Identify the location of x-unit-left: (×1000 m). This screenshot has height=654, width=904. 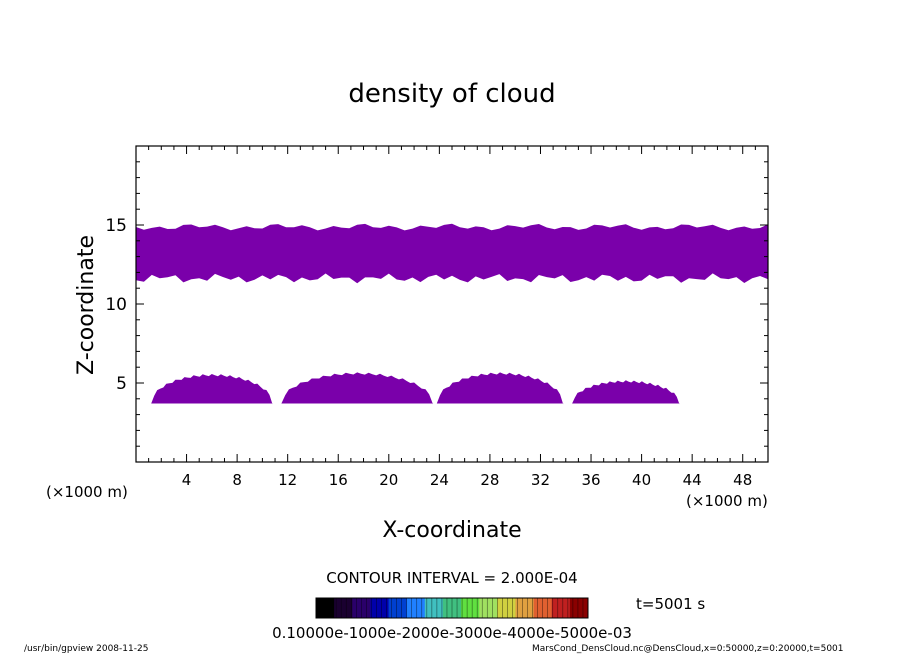
(87, 492).